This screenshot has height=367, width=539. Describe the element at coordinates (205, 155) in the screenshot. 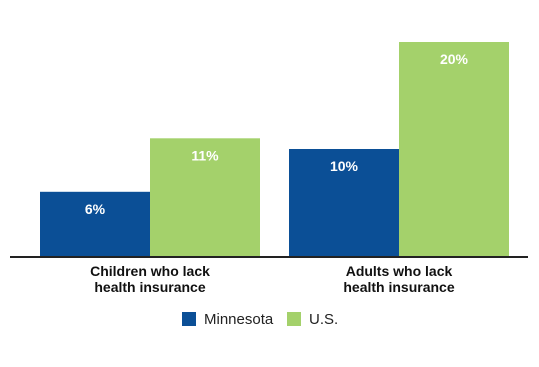

I see `bar-value-label: 11%` at that location.